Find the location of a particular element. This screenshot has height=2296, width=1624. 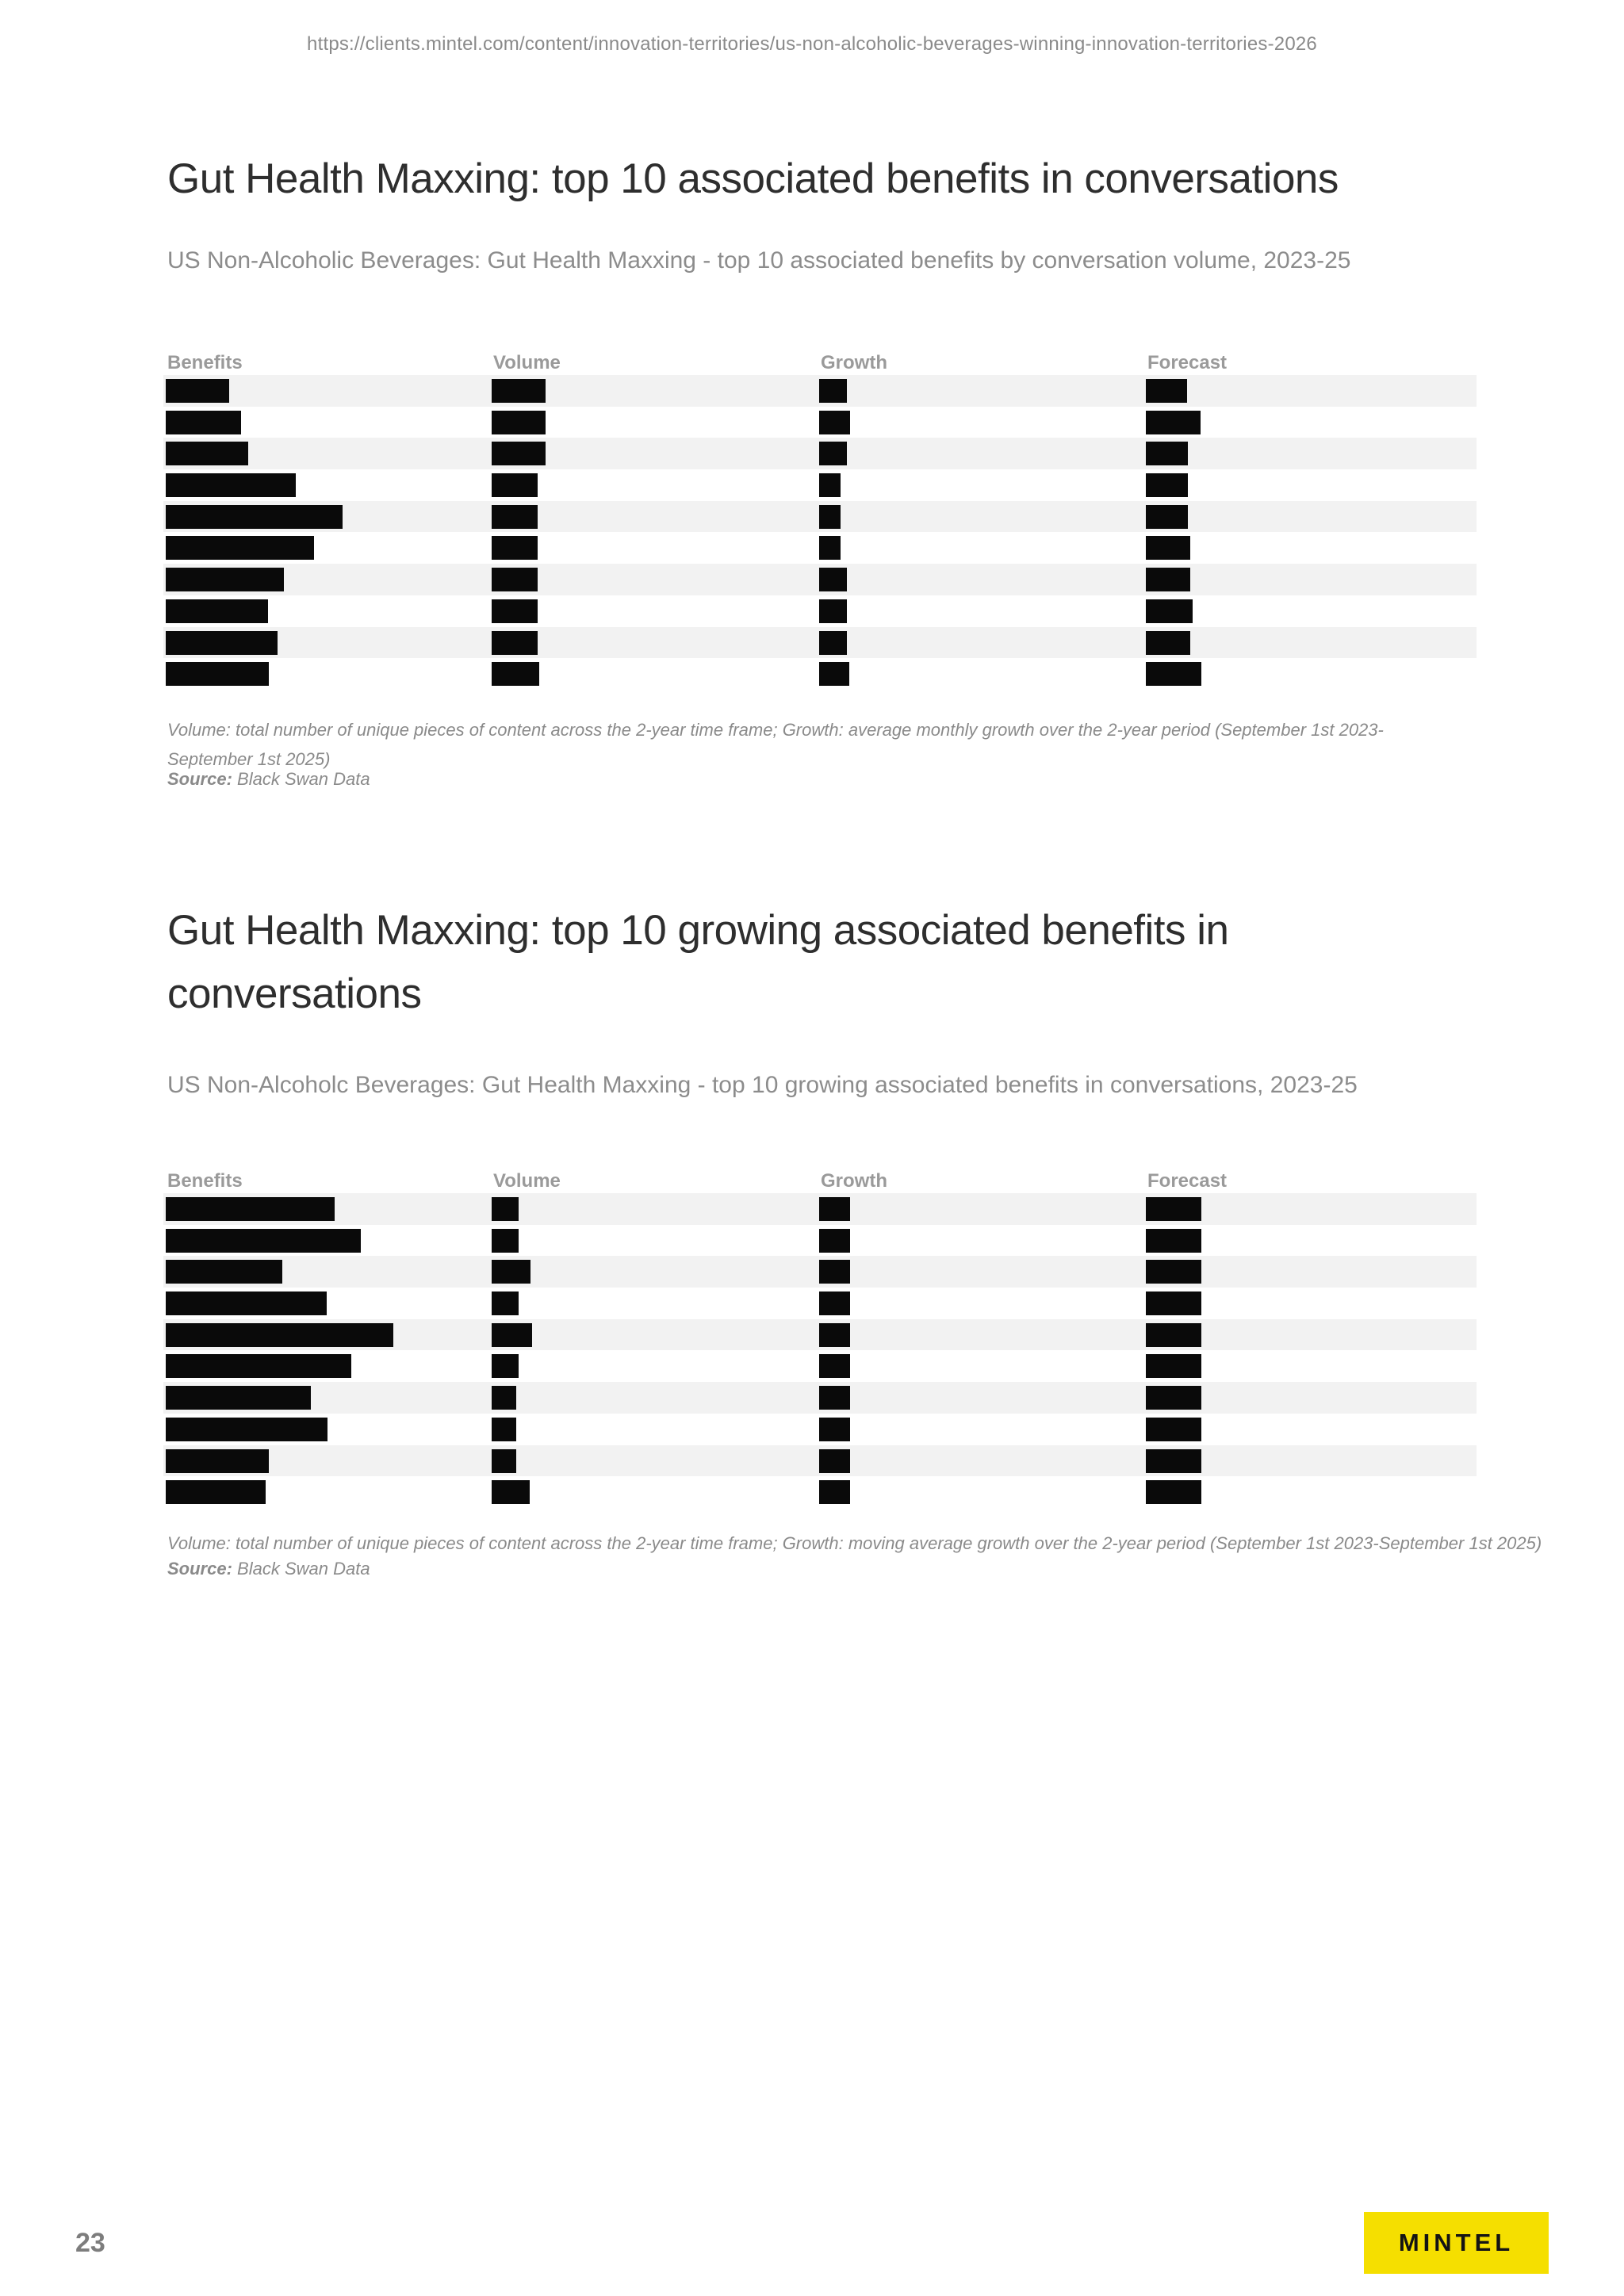

section-1-source: Source: Black Swan Data is located at coordinates (268, 780).